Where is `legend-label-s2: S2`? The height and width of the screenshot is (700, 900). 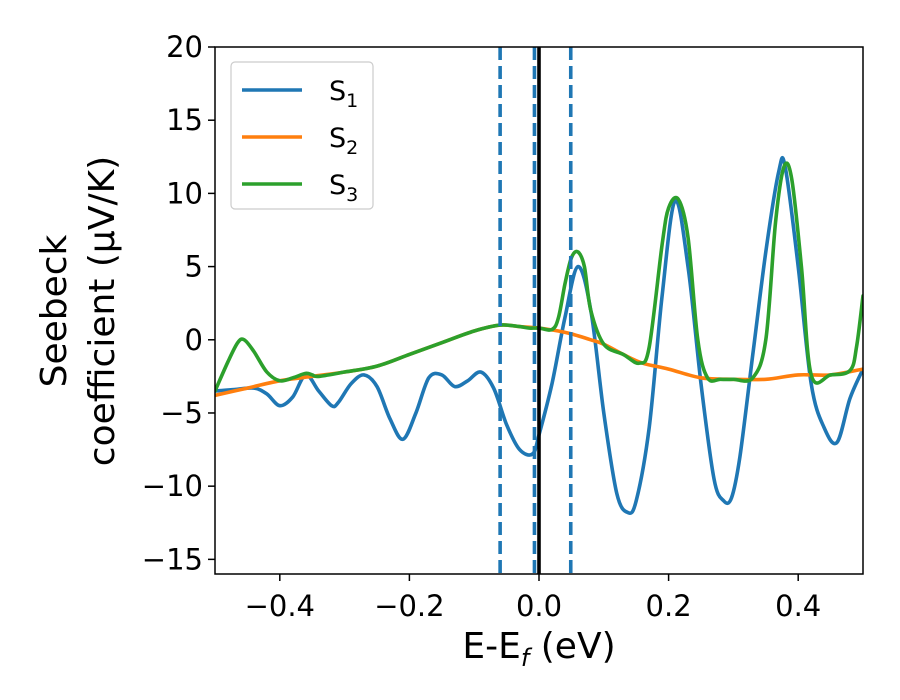
legend-label-s2: S2 is located at coordinates (343, 141).